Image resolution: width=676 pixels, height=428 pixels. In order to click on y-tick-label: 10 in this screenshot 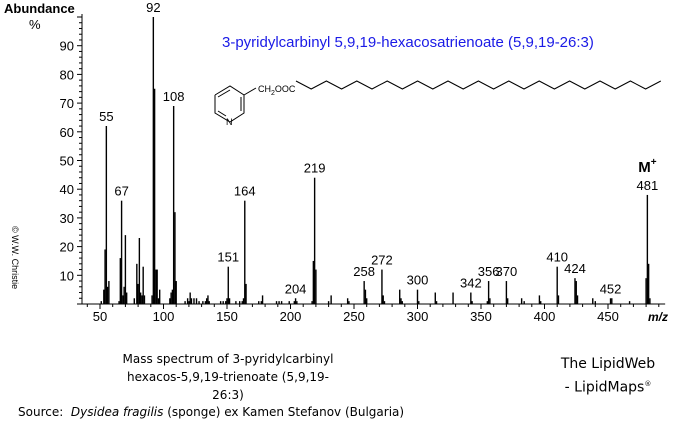, I will do `click(67, 275)`.